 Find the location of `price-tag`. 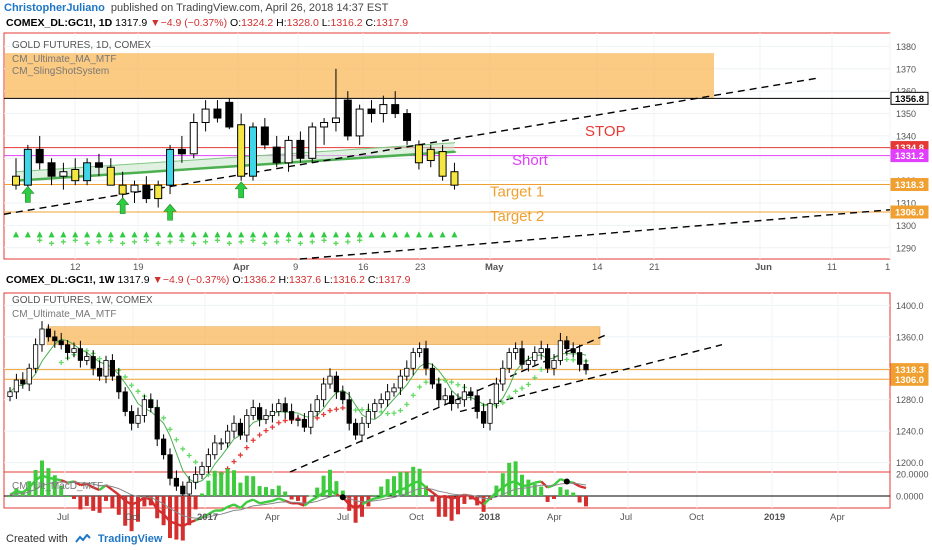

price-tag is located at coordinates (909, 98).